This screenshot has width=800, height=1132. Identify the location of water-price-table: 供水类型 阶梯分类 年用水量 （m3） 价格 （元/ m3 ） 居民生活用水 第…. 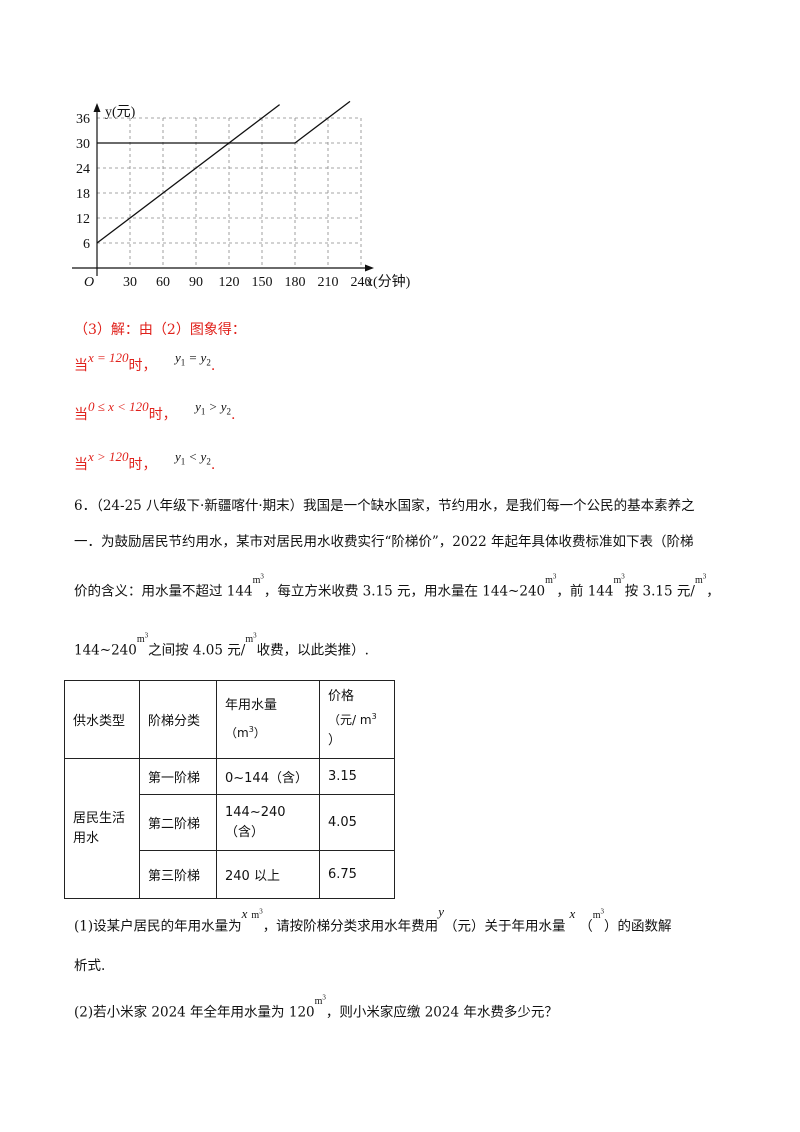
(229, 789).